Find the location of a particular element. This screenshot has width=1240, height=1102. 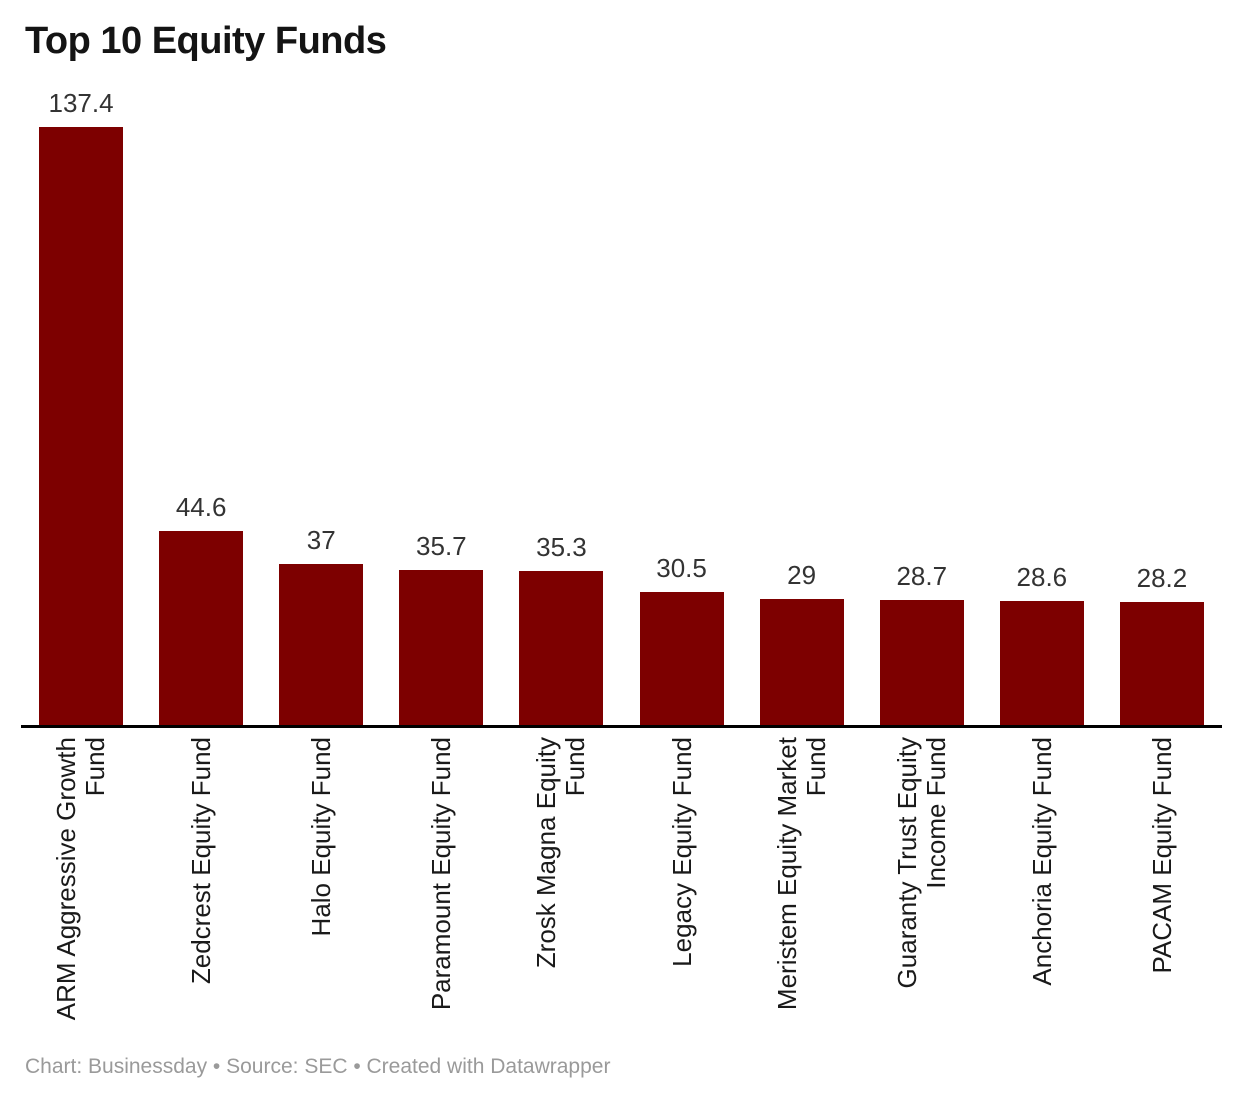

x-axis-label: Meristem Equity Market Fund is located at coordinates (801, 874).